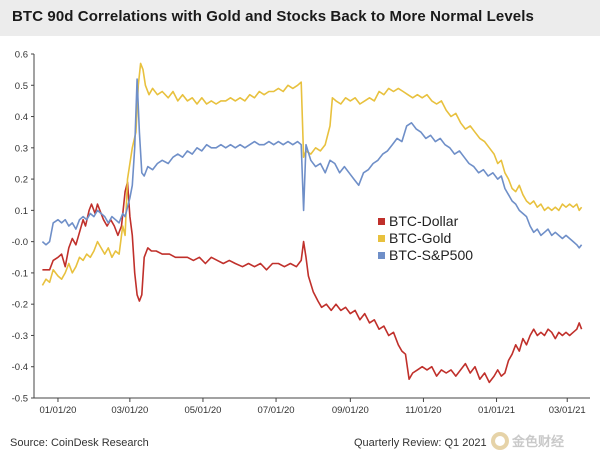 This screenshot has height=459, width=600. What do you see at coordinates (20, 399) in the screenshot?
I see `y-tick-label: -0.5` at bounding box center [20, 399].